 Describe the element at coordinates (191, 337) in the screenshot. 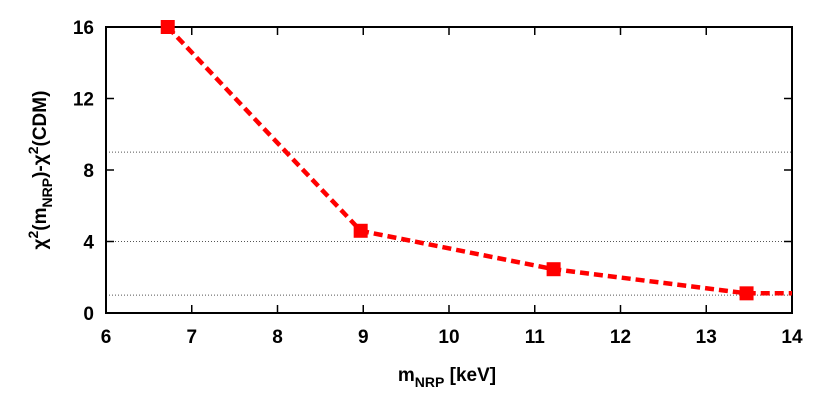

I see `x-tick-label: 7` at that location.